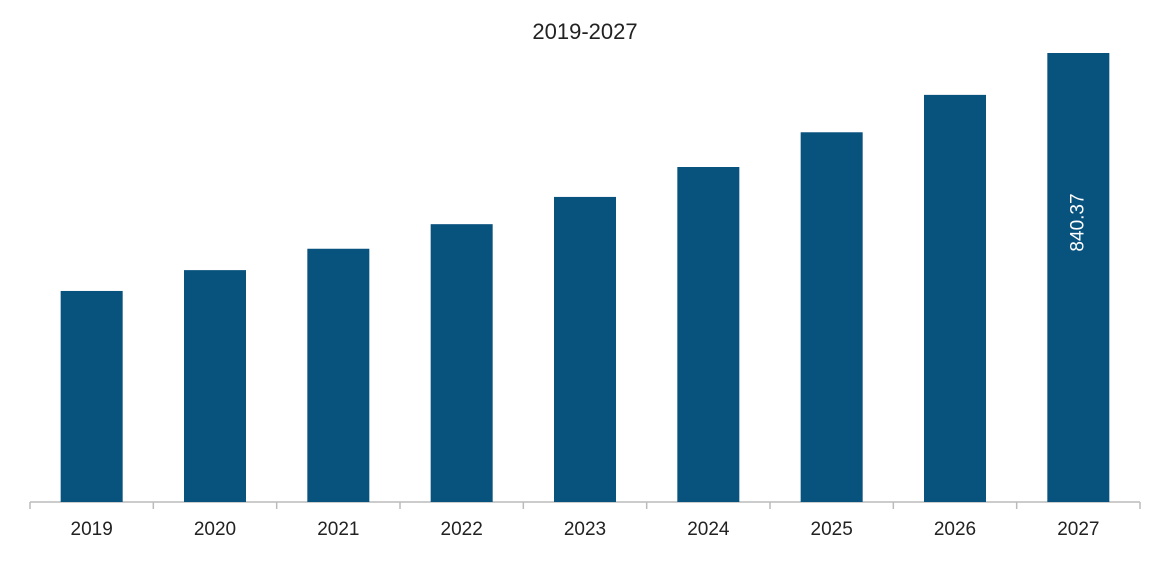 This screenshot has width=1170, height=564. What do you see at coordinates (215, 529) in the screenshot?
I see `x-tick-label: 2020` at bounding box center [215, 529].